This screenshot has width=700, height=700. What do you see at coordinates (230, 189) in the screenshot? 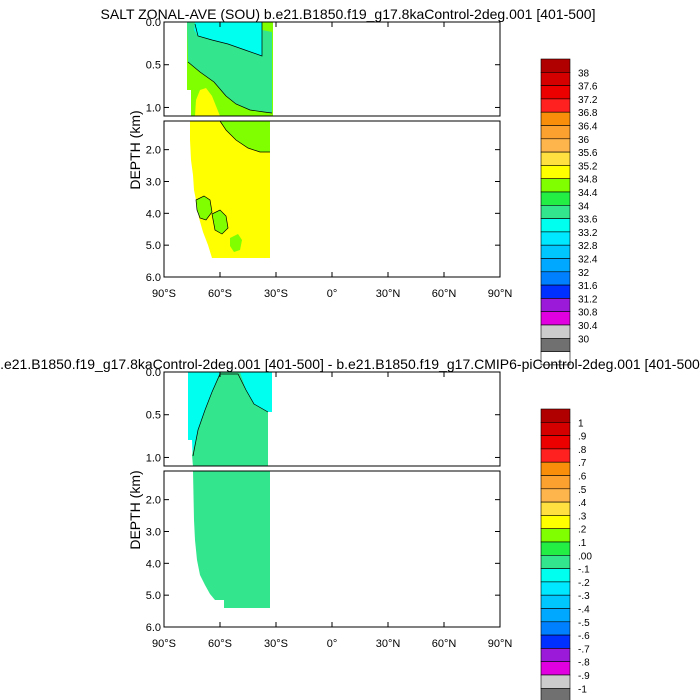
I see `p1-lower-yellow-region` at bounding box center [230, 189].